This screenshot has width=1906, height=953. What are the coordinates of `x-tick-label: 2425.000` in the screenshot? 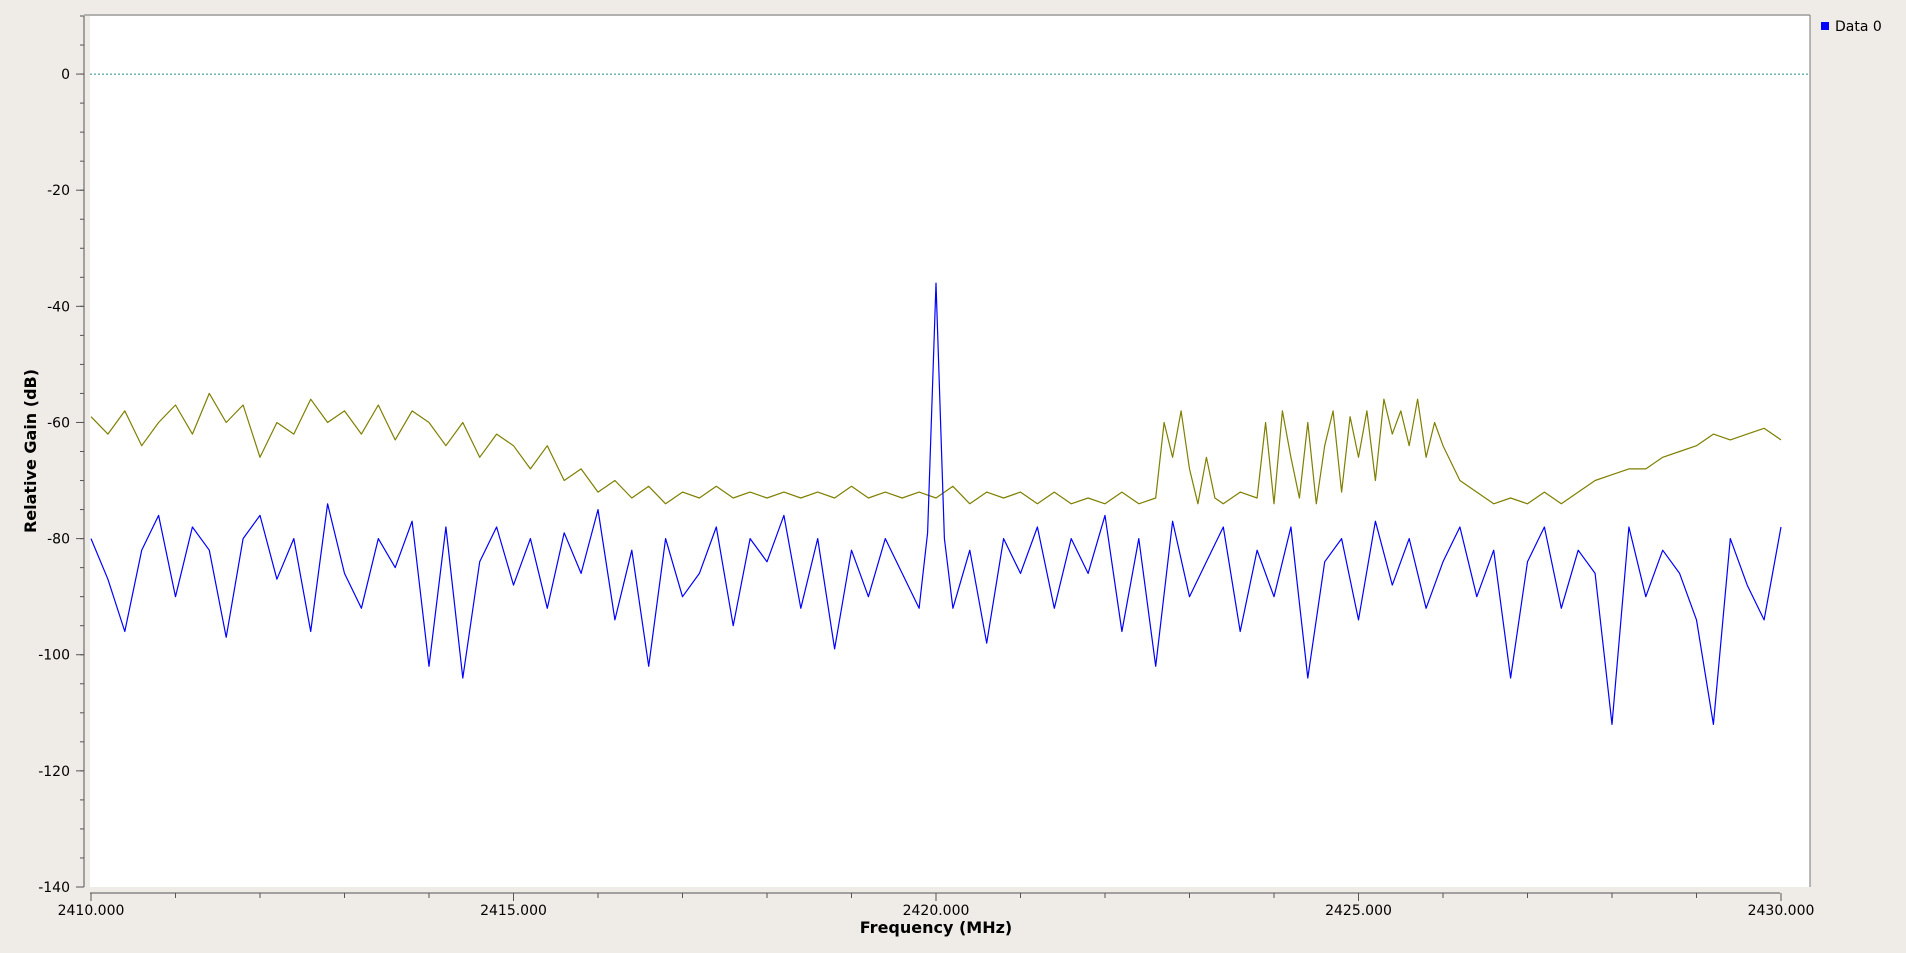 It's located at (1358, 911).